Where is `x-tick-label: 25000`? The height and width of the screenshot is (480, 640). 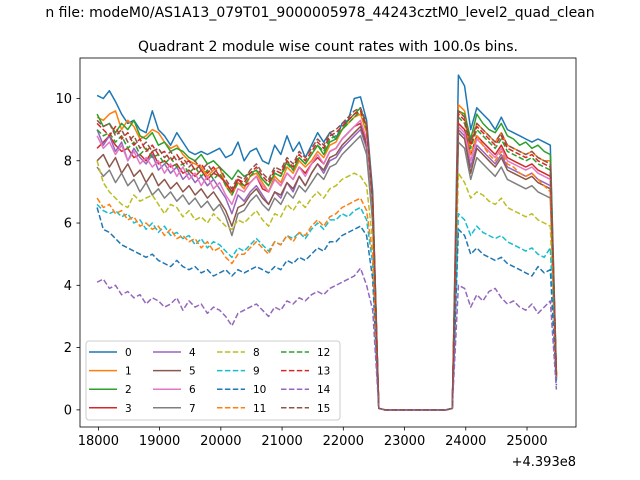
x-tick-label: 25000 is located at coordinates (526, 441).